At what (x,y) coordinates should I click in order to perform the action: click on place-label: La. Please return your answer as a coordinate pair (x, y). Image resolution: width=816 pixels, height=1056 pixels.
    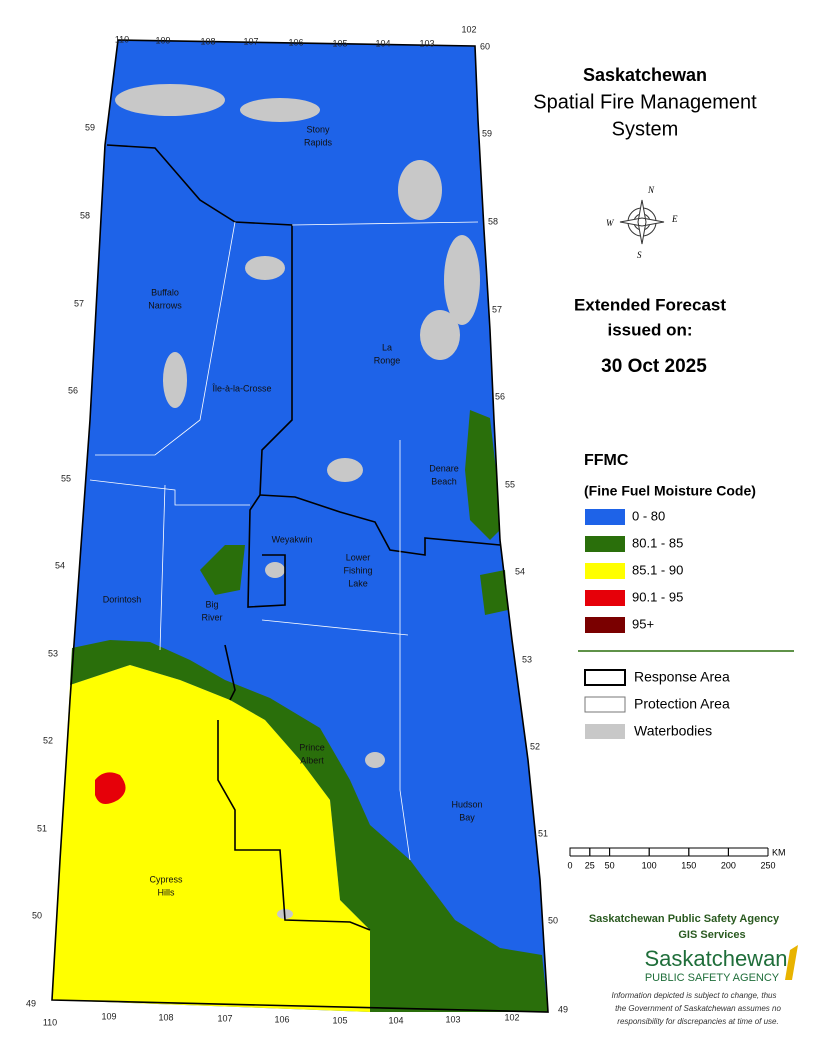
    Looking at the image, I should click on (387, 347).